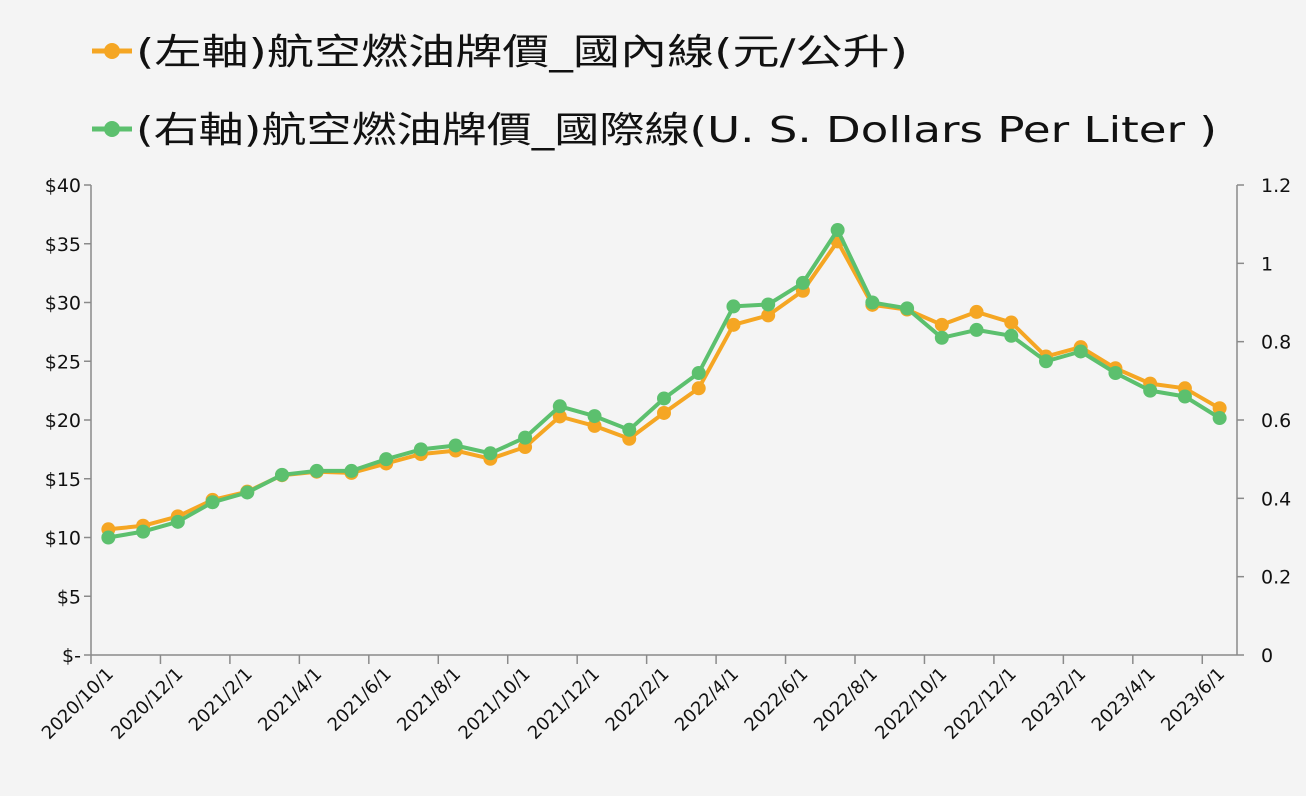 The height and width of the screenshot is (796, 1306). What do you see at coordinates (707, 700) in the screenshot?
I see `x-tick-label: 2022/4/1` at bounding box center [707, 700].